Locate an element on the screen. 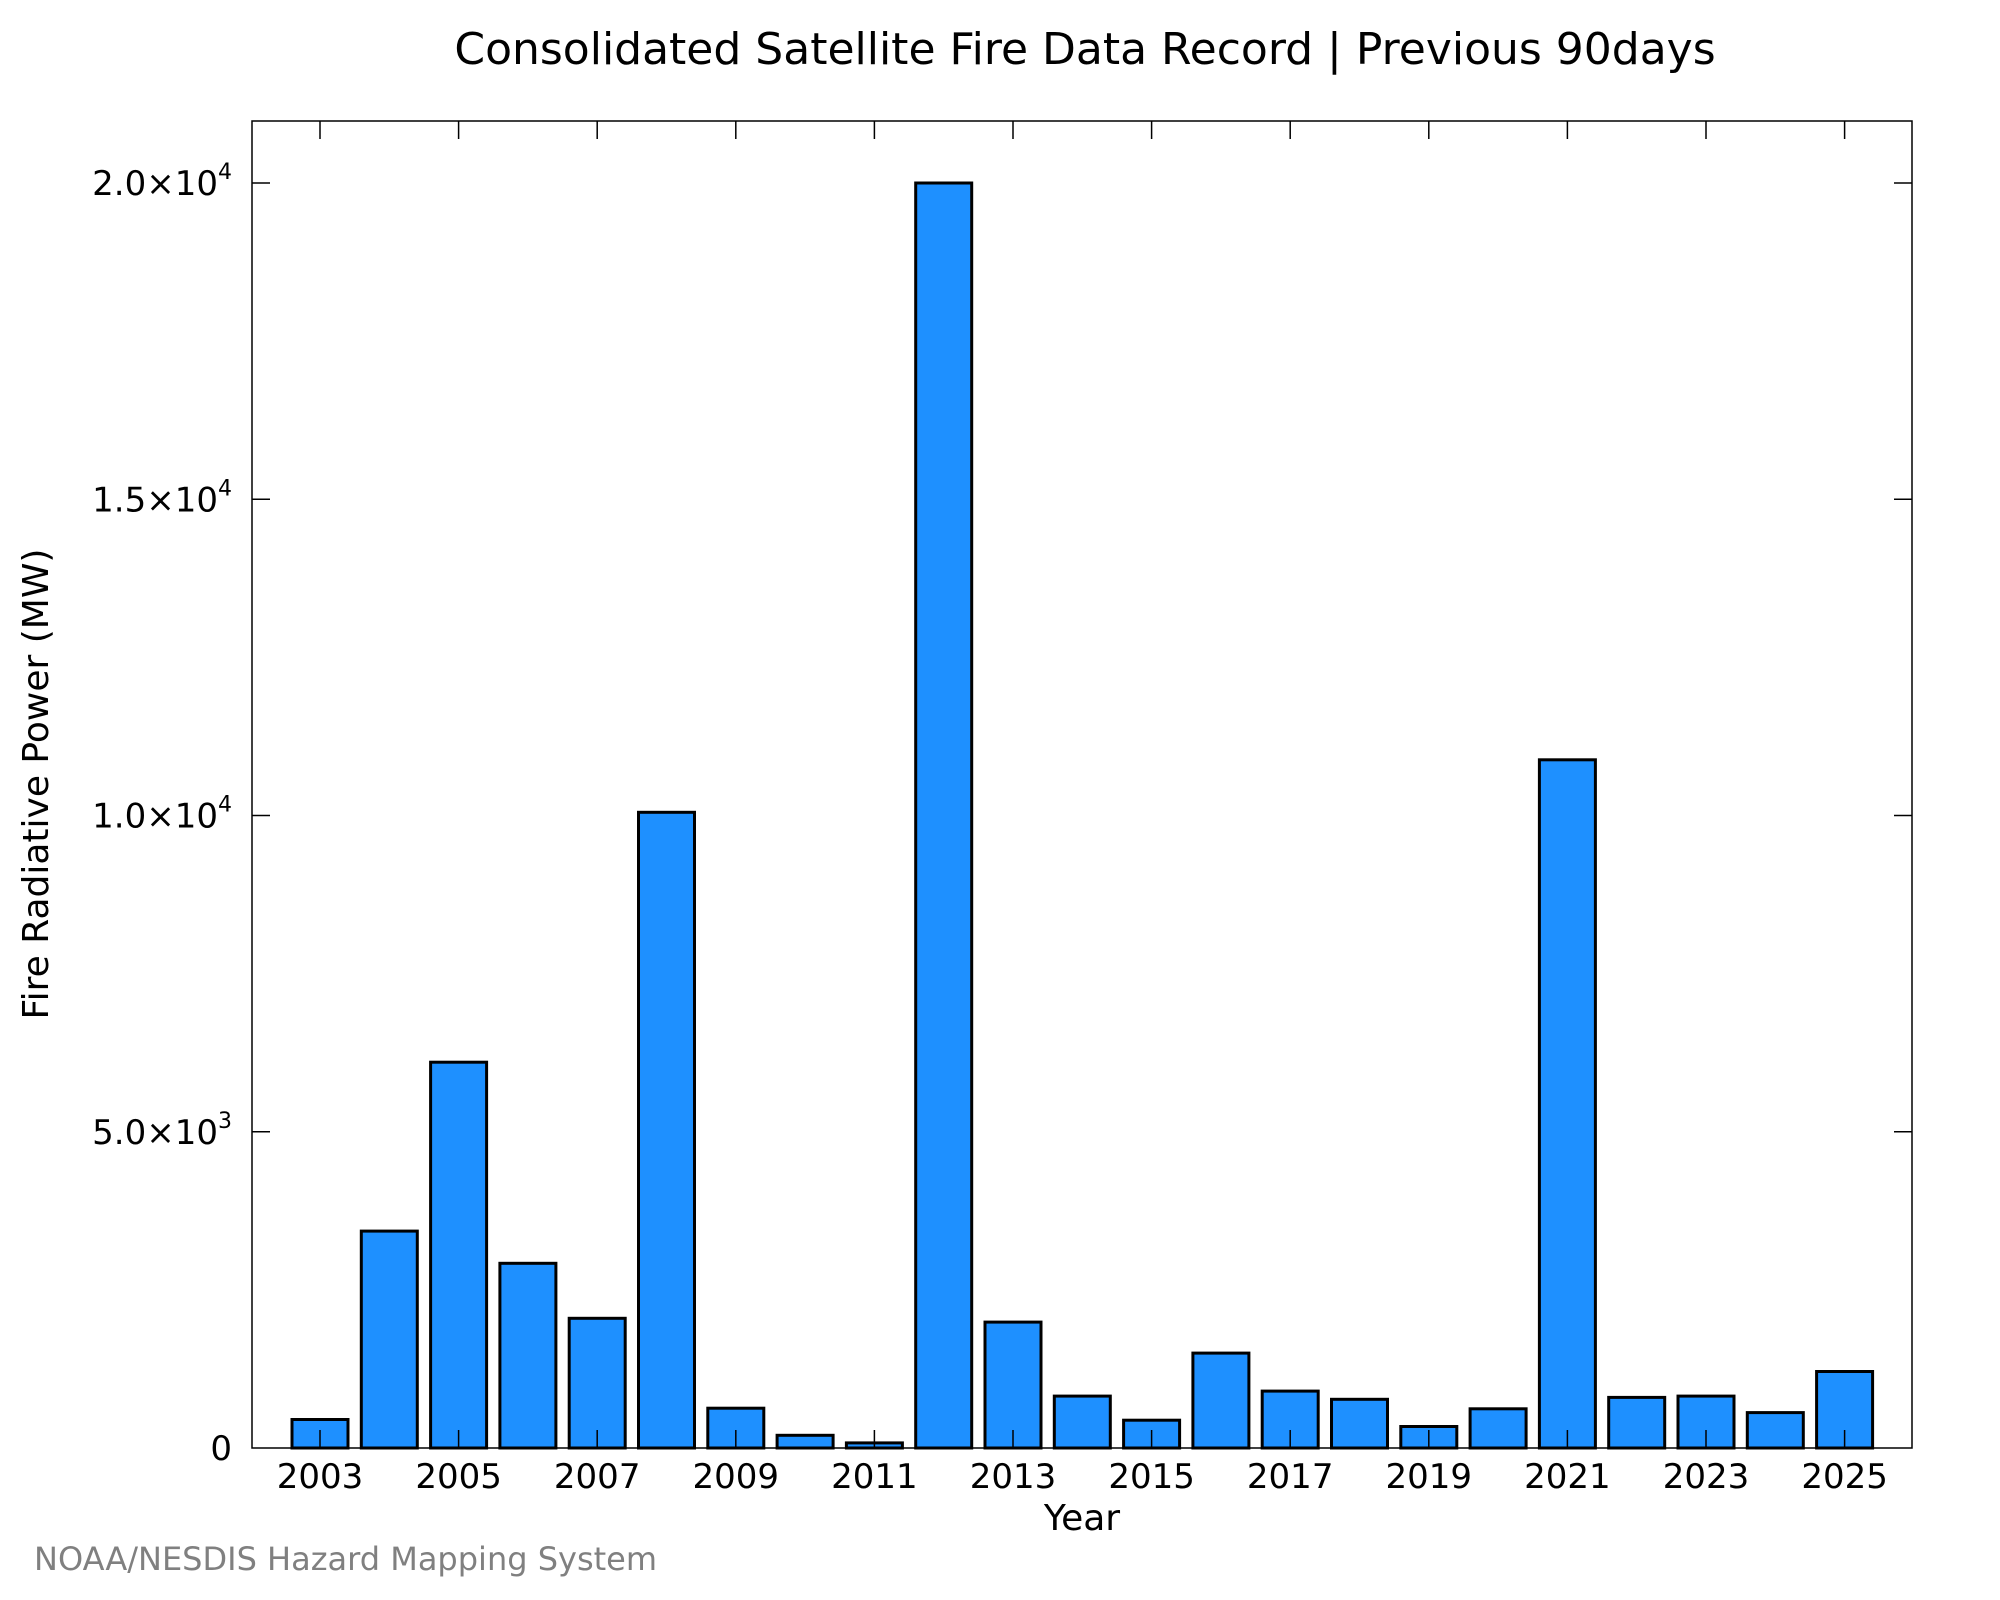 The height and width of the screenshot is (1600, 2000). bar-2012 is located at coordinates (944, 815).